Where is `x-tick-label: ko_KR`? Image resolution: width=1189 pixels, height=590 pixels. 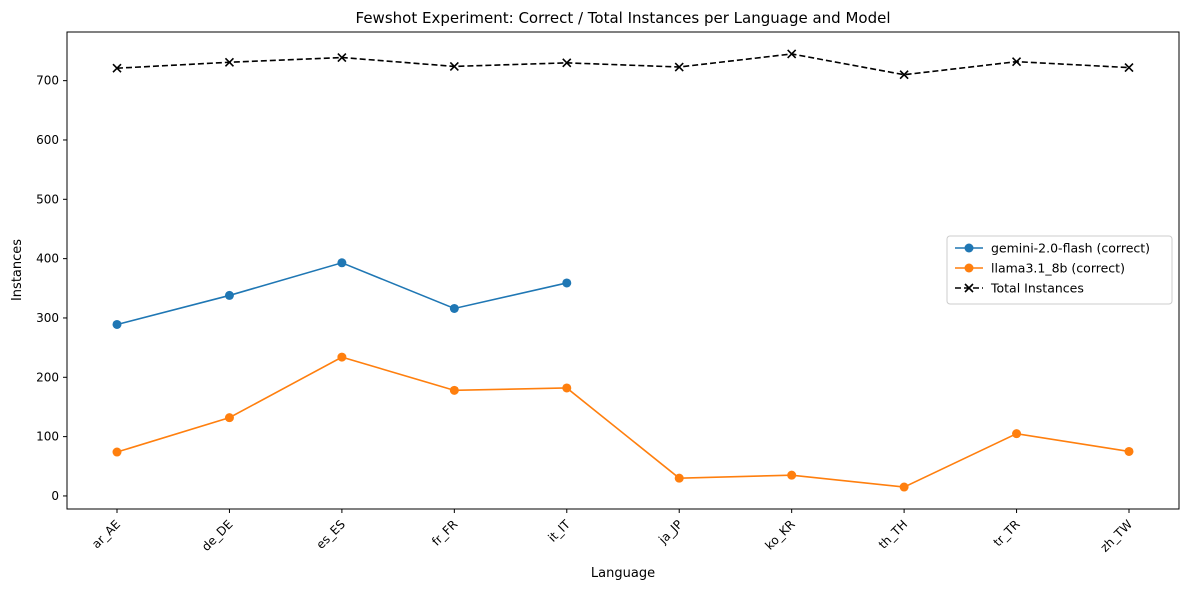
x-tick-label: ko_KR is located at coordinates (779, 534).